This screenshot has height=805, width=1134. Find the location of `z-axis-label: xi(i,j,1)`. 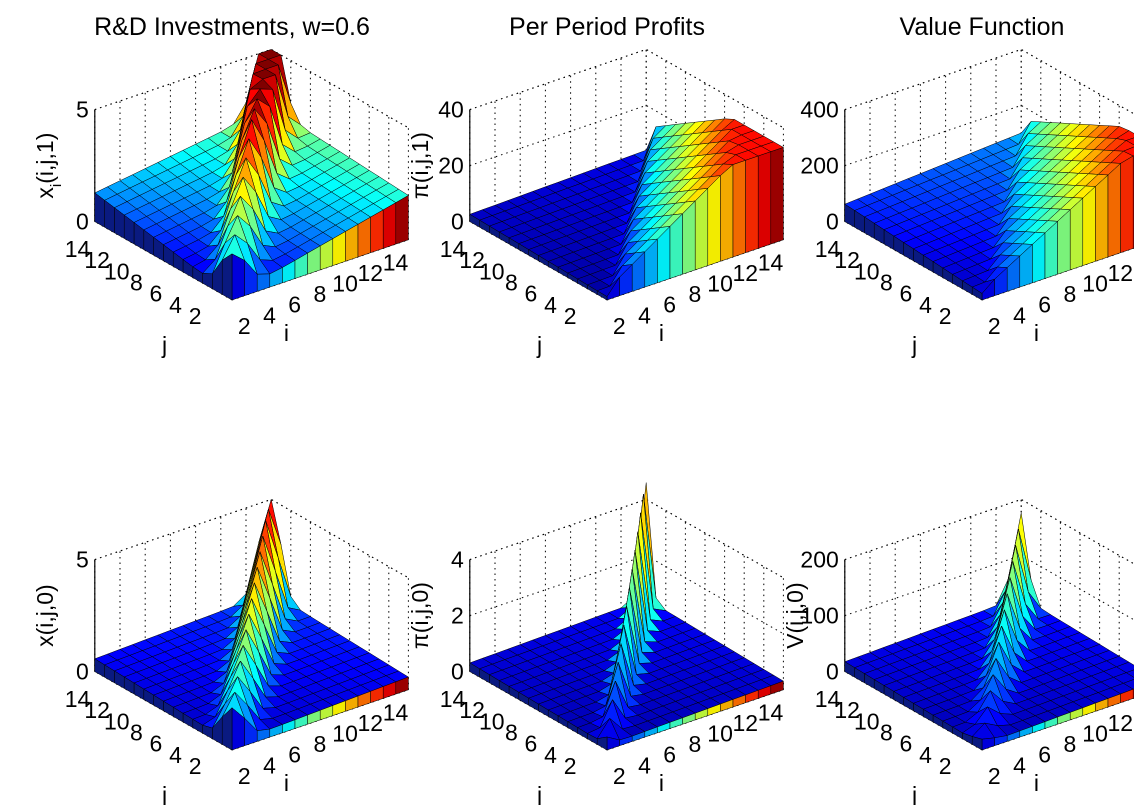

z-axis-label: xi(i,j,1) is located at coordinates (48, 166).